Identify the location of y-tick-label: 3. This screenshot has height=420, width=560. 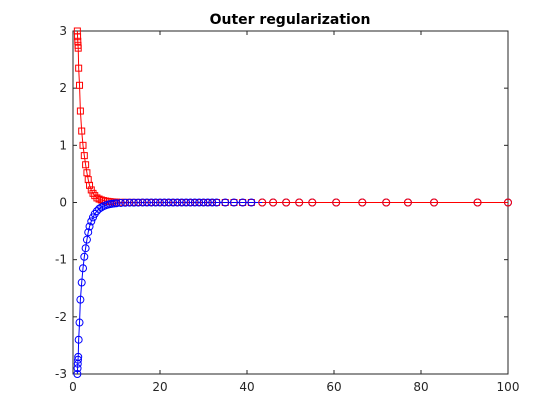
(63, 31).